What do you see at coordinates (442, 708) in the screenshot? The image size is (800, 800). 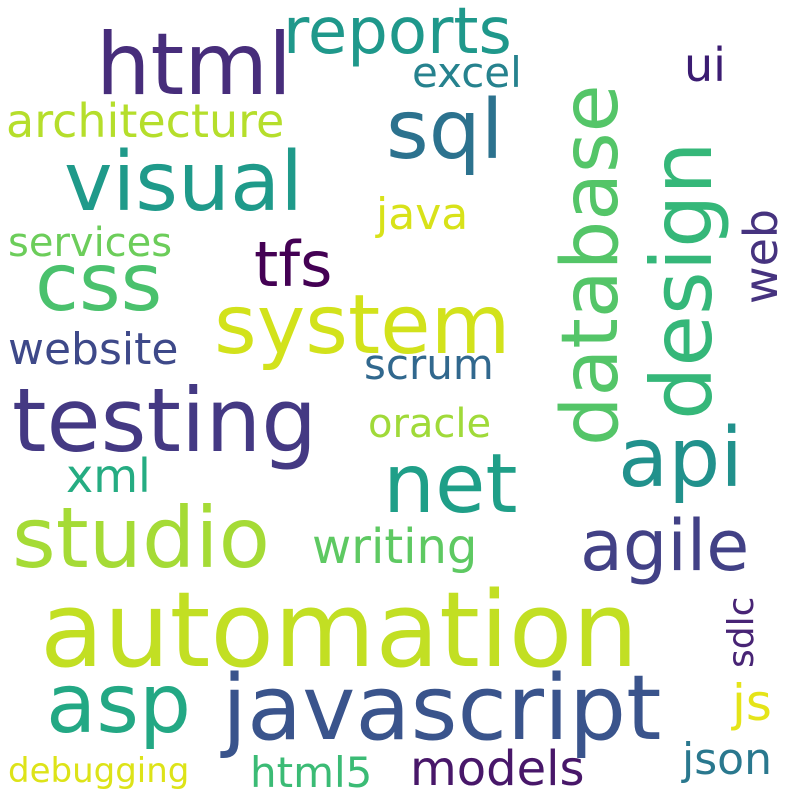 I see `word-javascript: javascript` at bounding box center [442, 708].